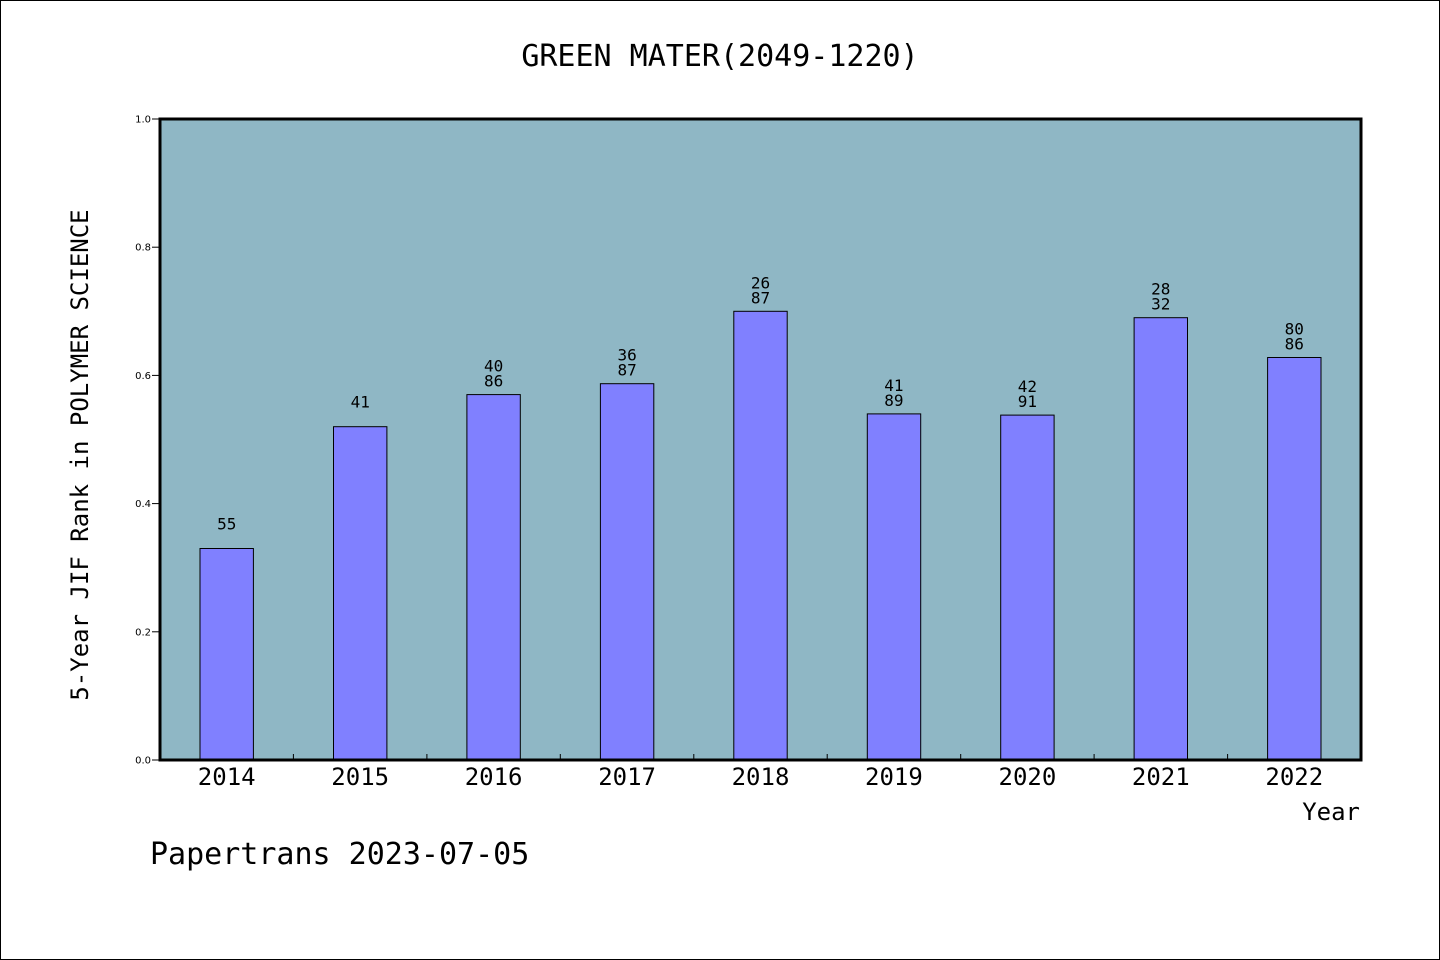 Image resolution: width=1440 pixels, height=960 pixels. What do you see at coordinates (360, 402) in the screenshot?
I see `data-label-2015: 41` at bounding box center [360, 402].